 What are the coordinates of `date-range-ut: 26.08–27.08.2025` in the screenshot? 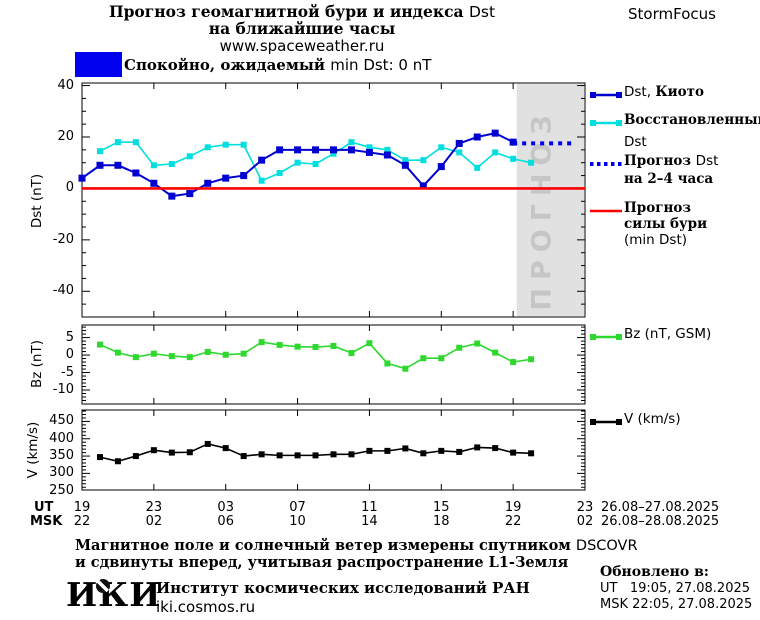 It's located at (660, 507).